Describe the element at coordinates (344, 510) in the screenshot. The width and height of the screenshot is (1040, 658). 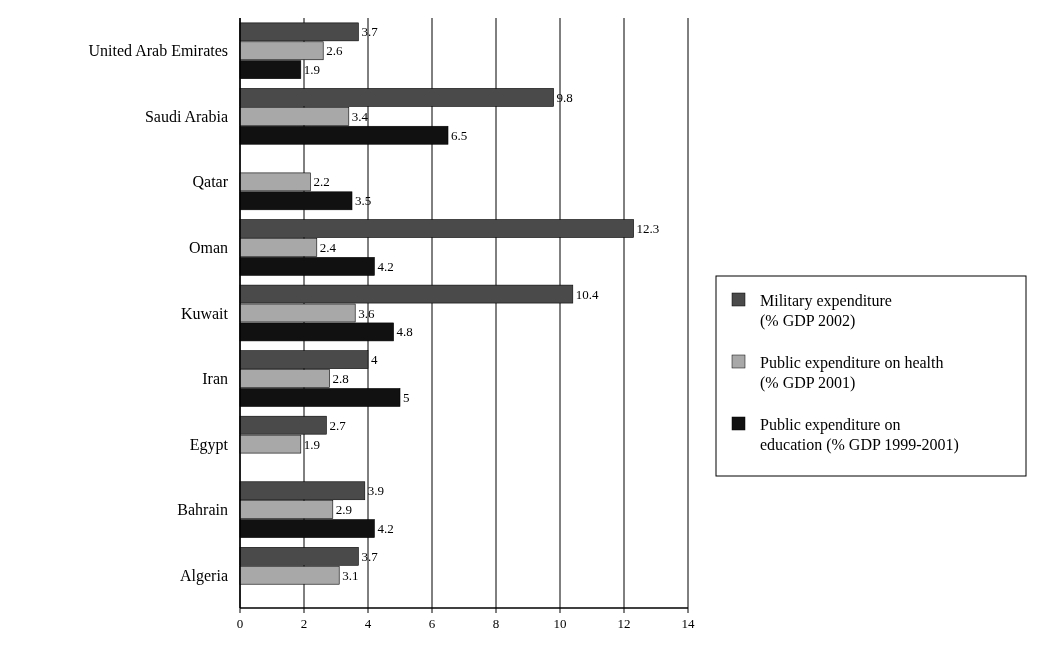
I see `data-label: 2.9` at that location.